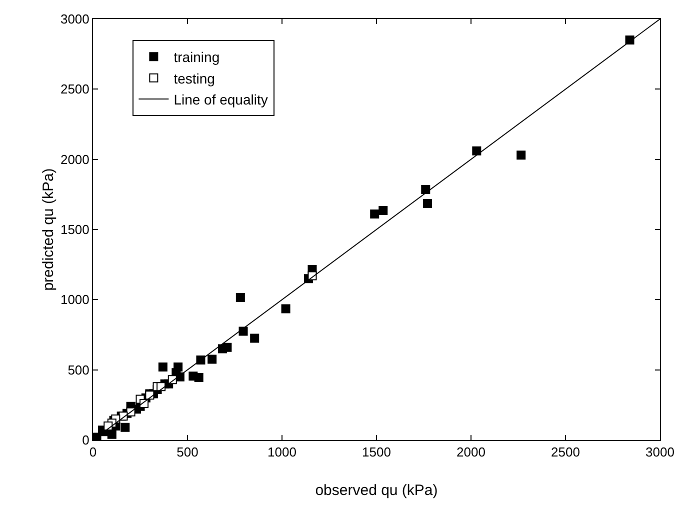  What do you see at coordinates (376, 452) in the screenshot?
I see `x-tick-label: 1500` at bounding box center [376, 452].